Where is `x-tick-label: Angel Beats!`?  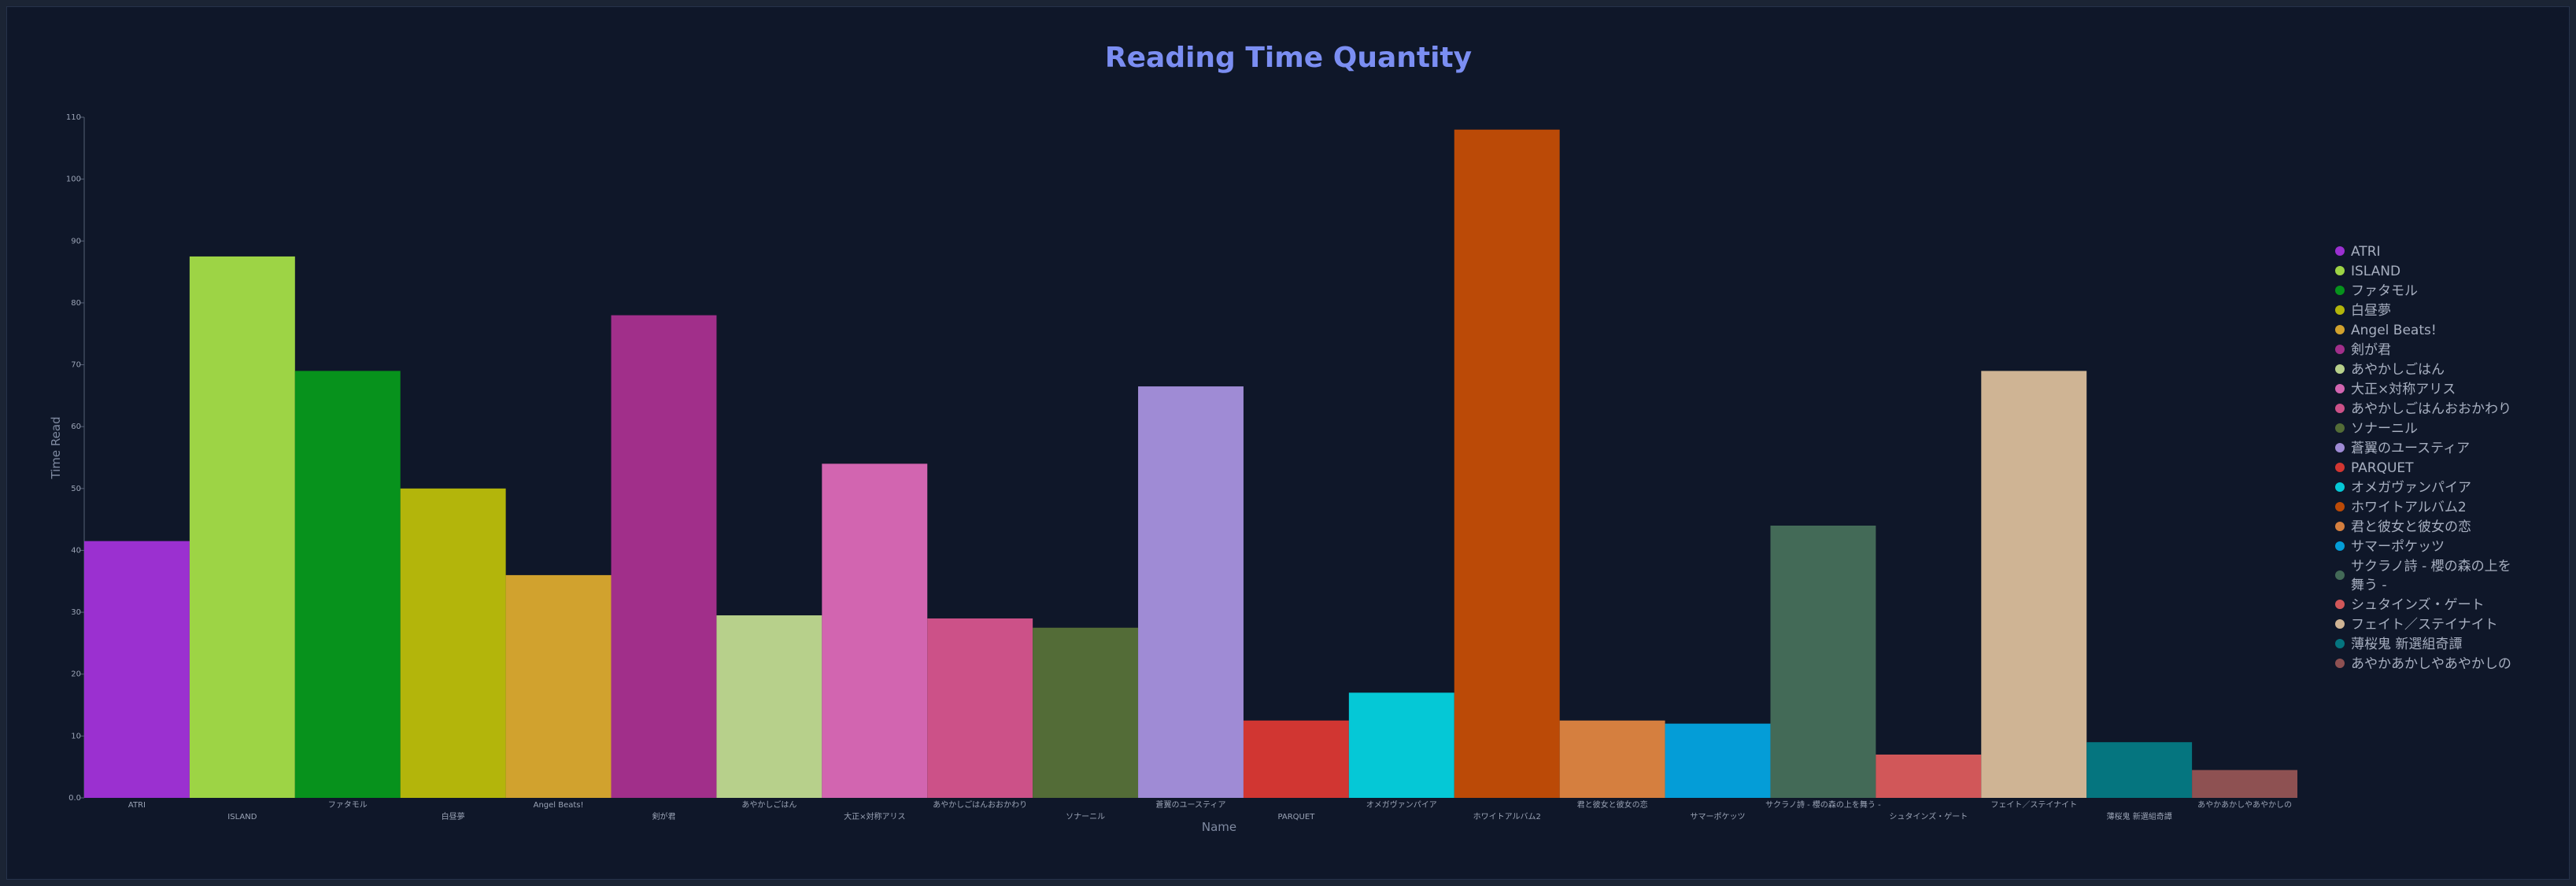
x-tick-label: Angel Beats! is located at coordinates (559, 806).